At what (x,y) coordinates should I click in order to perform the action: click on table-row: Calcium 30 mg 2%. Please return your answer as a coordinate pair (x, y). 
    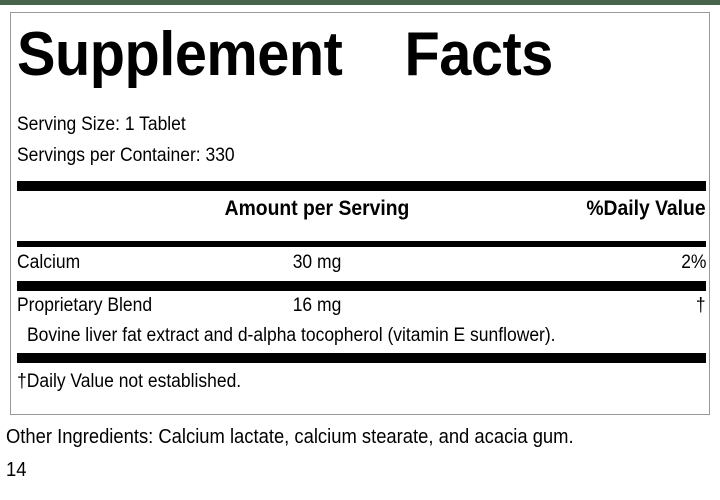
    Looking at the image, I should click on (361, 263).